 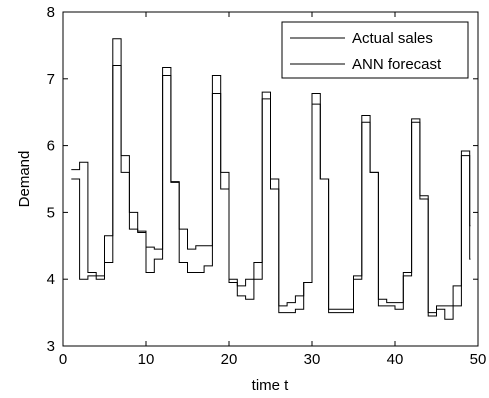 What do you see at coordinates (312, 359) in the screenshot?
I see `x-tick-label: 30` at bounding box center [312, 359].